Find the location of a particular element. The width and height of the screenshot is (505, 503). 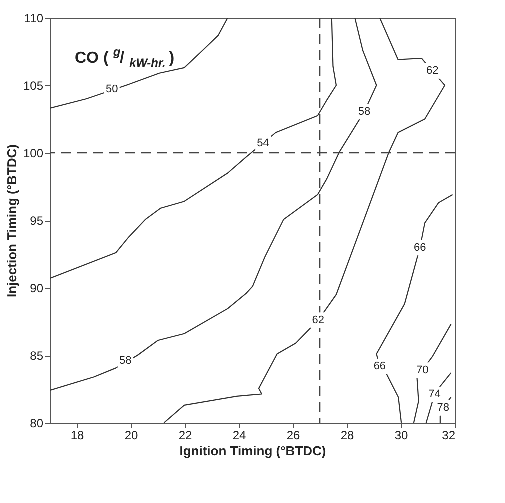

annotation: 74 is located at coordinates (434, 394).